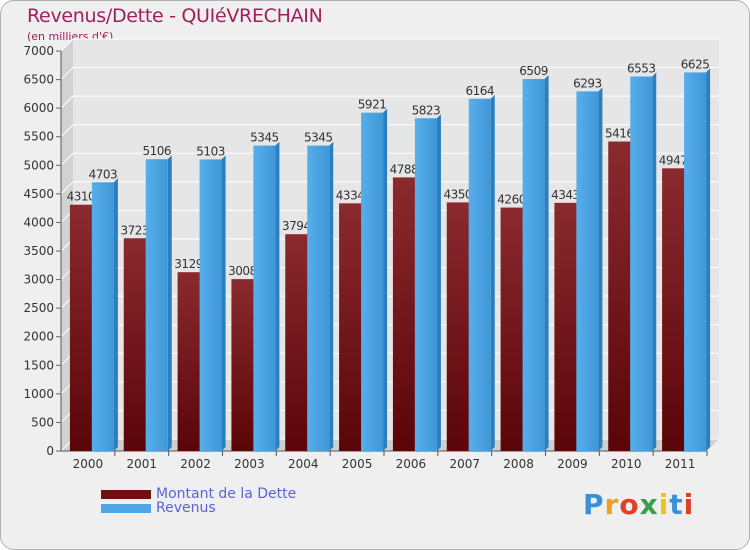  What do you see at coordinates (88, 464) in the screenshot?
I see `x-tick-label: 2000` at bounding box center [88, 464].